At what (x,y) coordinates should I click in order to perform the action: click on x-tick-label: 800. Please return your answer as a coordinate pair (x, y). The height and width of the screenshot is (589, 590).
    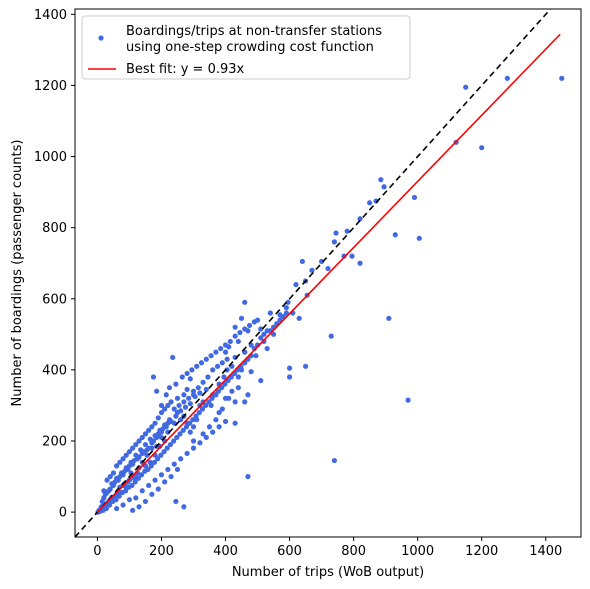
    Looking at the image, I should click on (353, 551).